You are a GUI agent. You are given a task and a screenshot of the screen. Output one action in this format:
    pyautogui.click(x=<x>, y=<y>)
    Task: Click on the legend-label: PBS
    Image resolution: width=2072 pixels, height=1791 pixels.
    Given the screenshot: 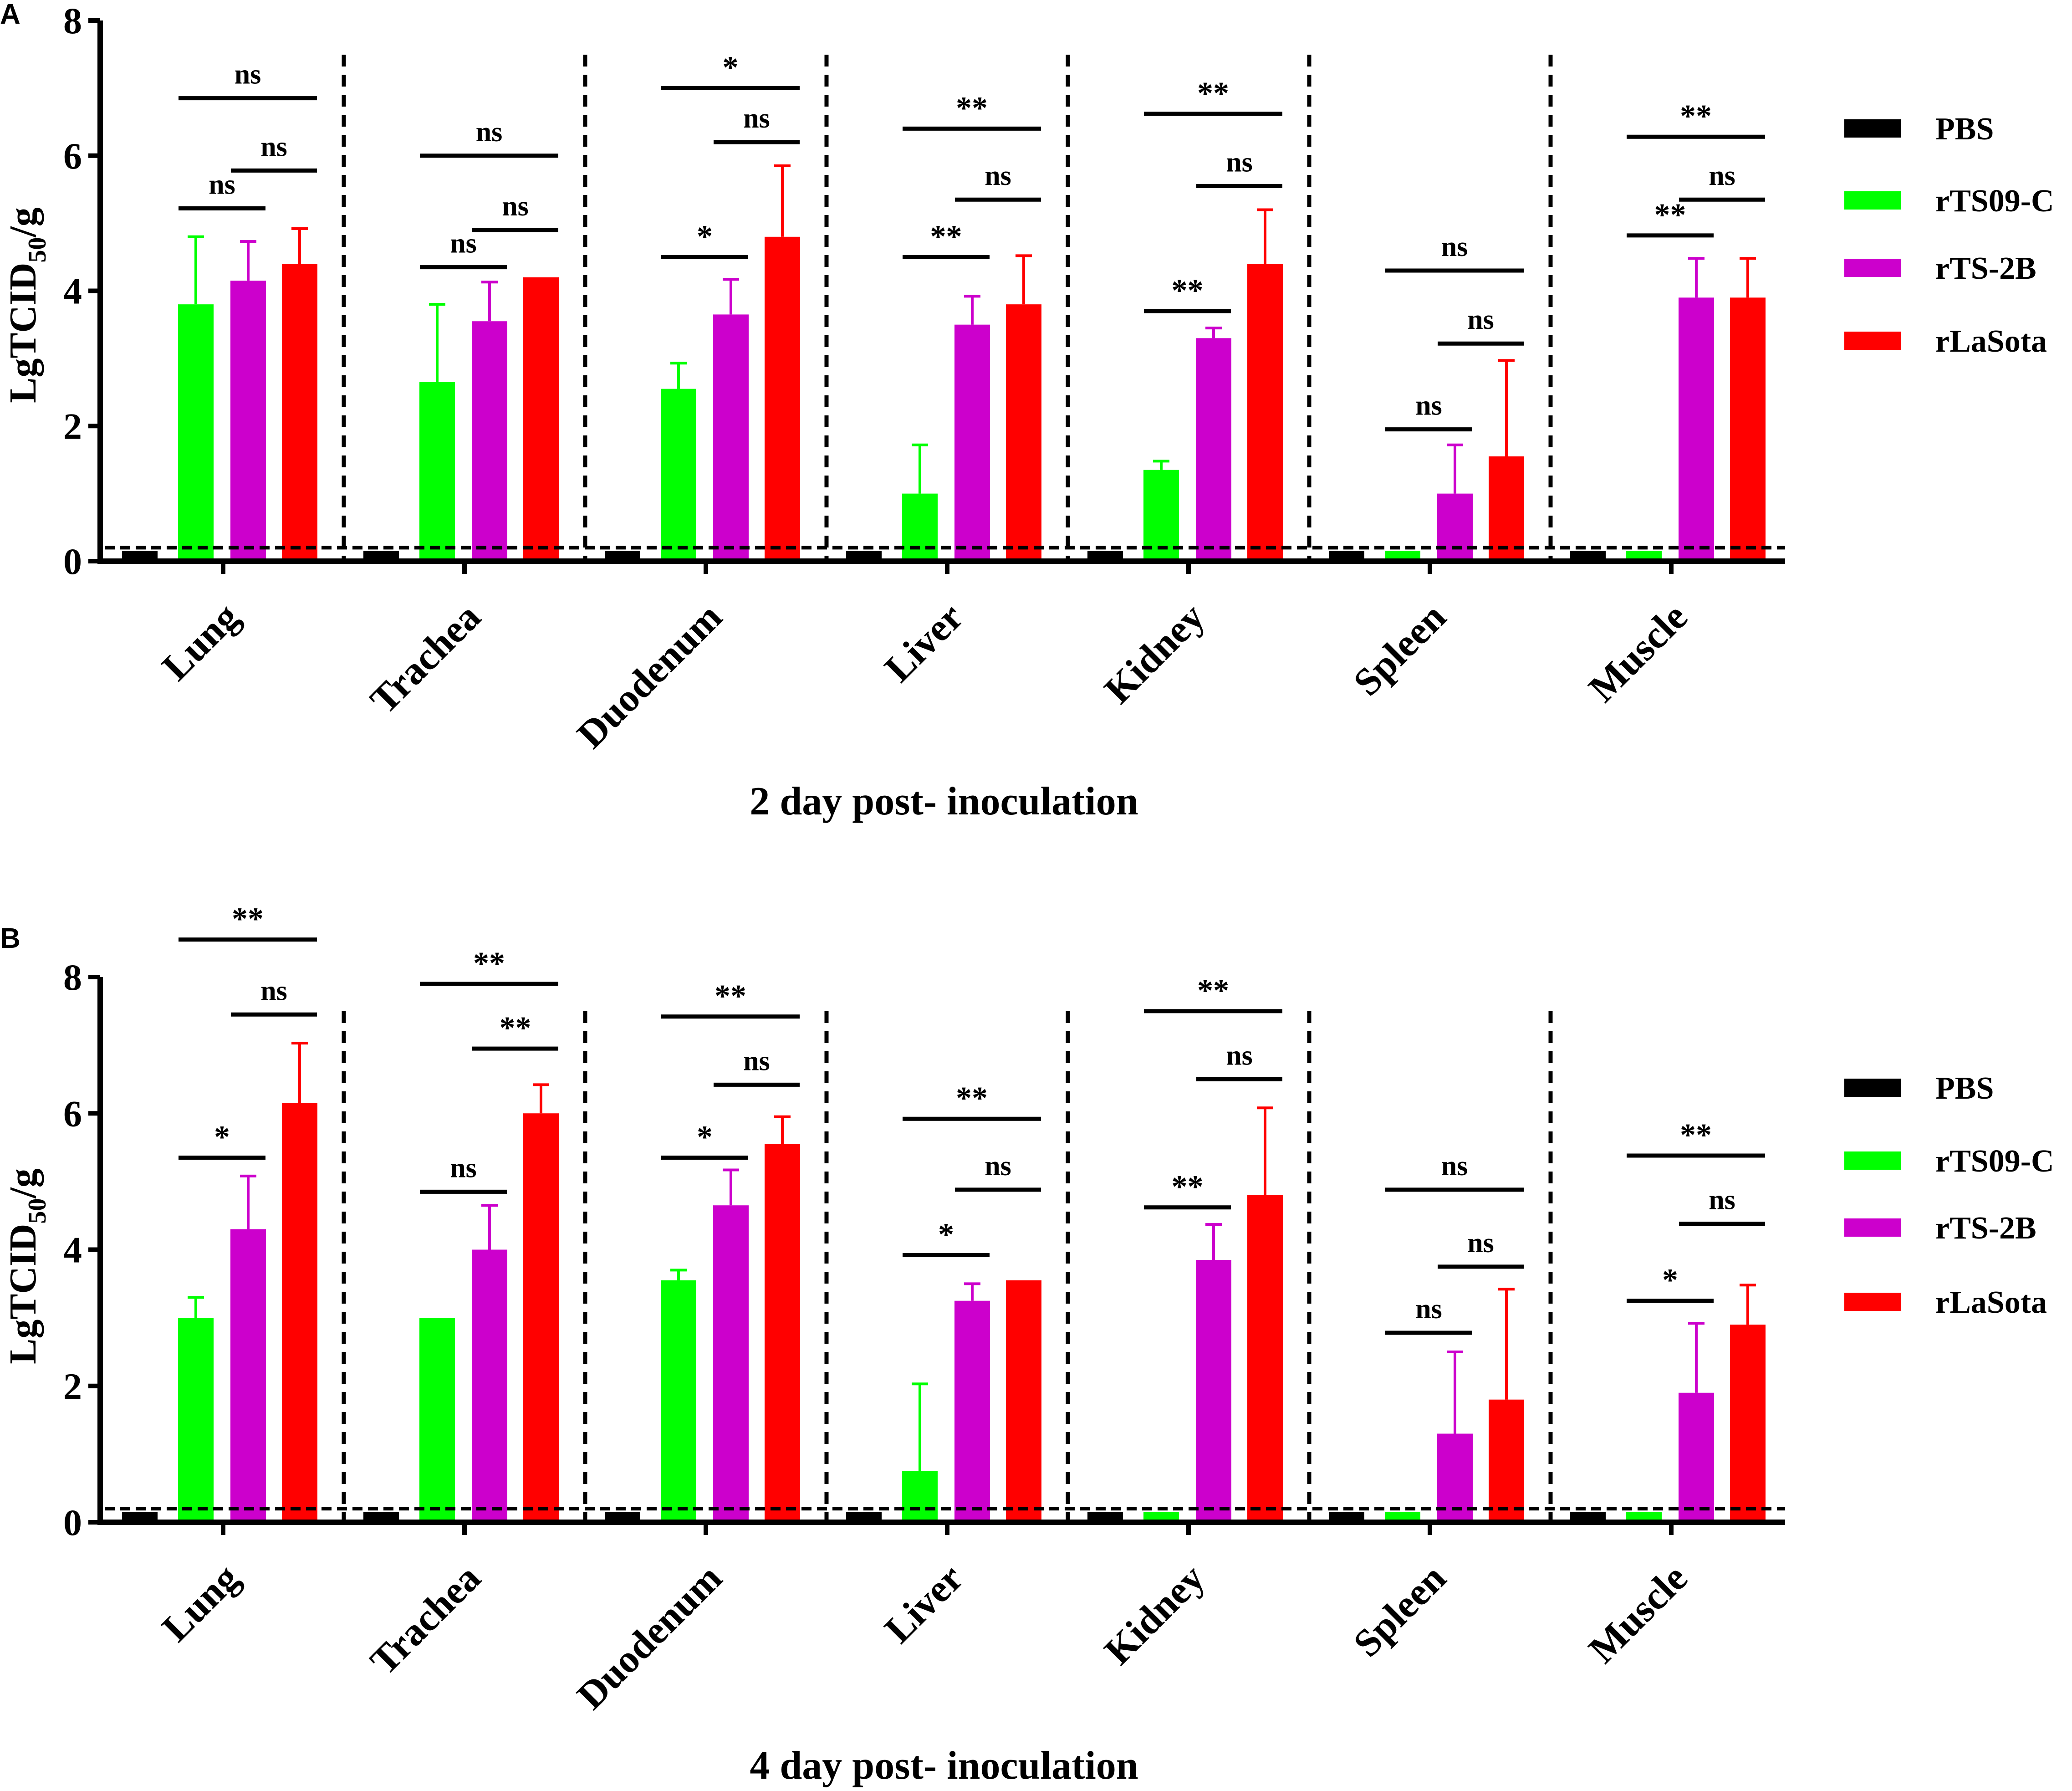 What is the action you would take?
    pyautogui.click(x=1964, y=129)
    